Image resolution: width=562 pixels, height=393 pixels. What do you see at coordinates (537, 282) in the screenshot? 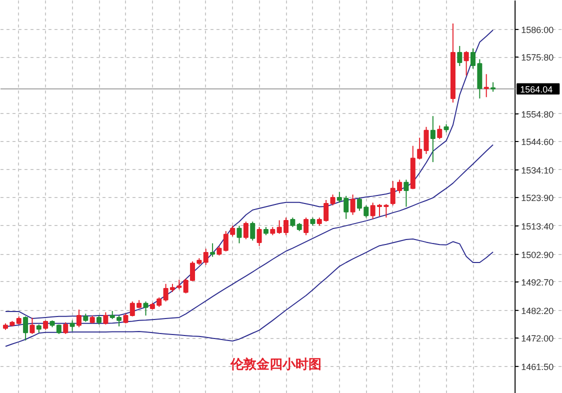
I see `y-tick-label: 1492.70` at bounding box center [537, 282].